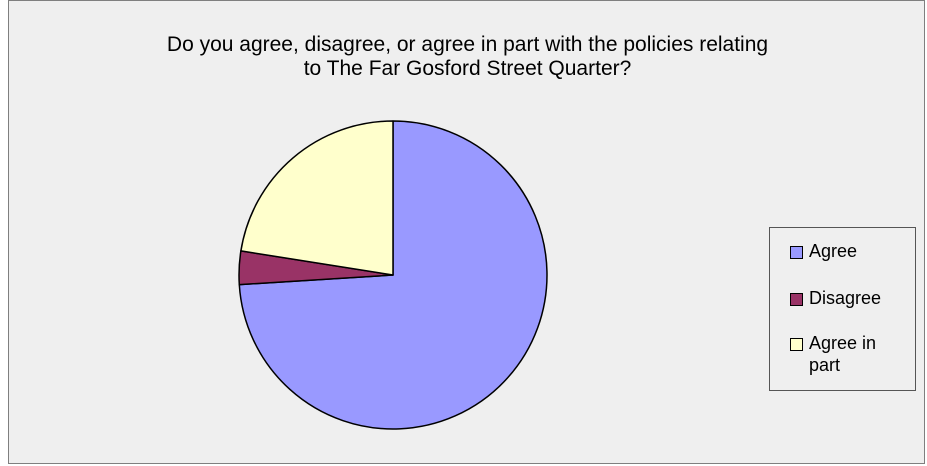 The width and height of the screenshot is (927, 466). What do you see at coordinates (843, 354) in the screenshot?
I see `legend-label-agree-in-part: Agree in part` at bounding box center [843, 354].